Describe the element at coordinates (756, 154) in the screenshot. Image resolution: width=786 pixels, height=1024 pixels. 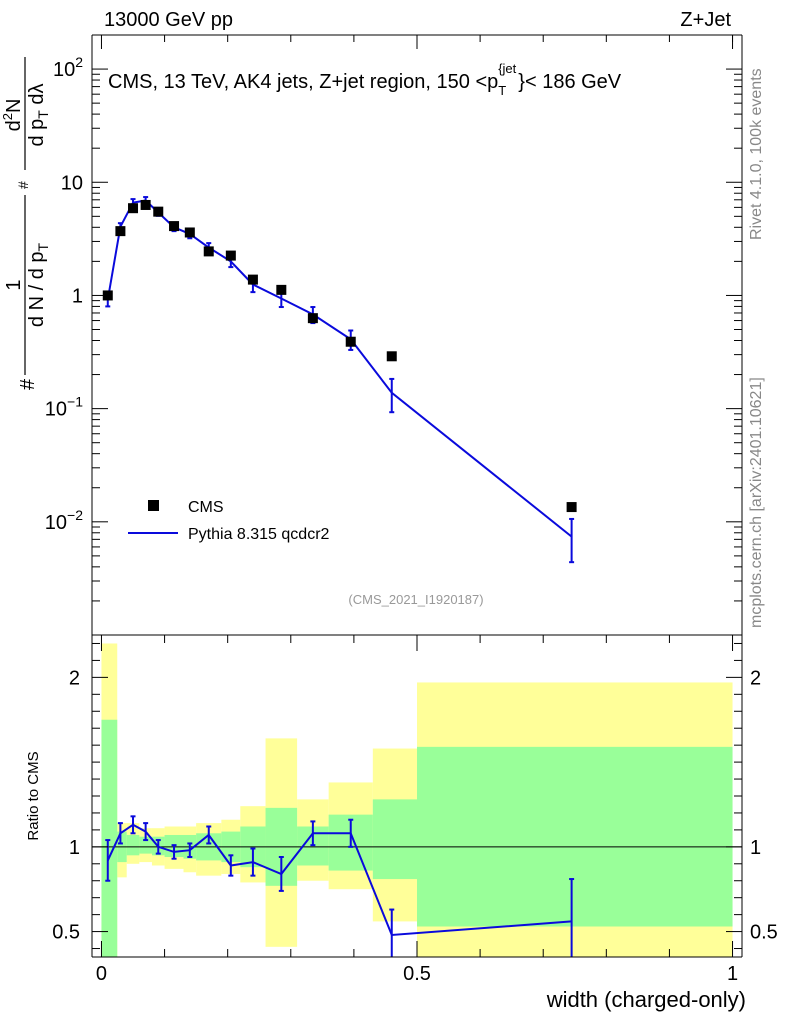
I see `rivet-label: Rivet 4.1.0, 100k events` at that location.